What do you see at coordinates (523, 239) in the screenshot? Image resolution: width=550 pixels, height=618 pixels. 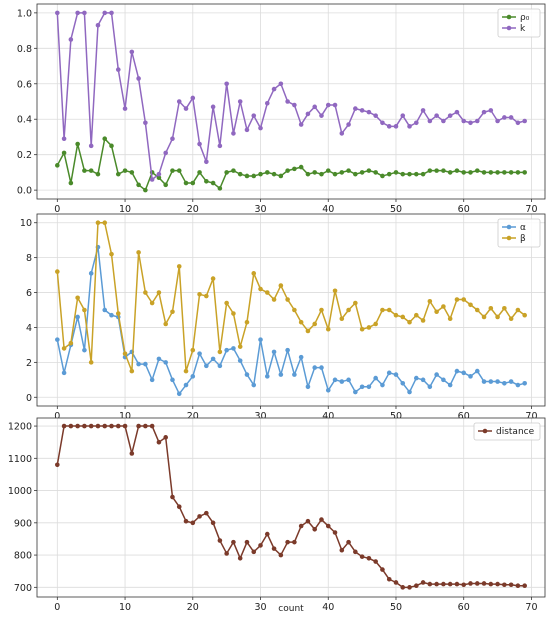 I see `legend-label: β` at bounding box center [523, 239].